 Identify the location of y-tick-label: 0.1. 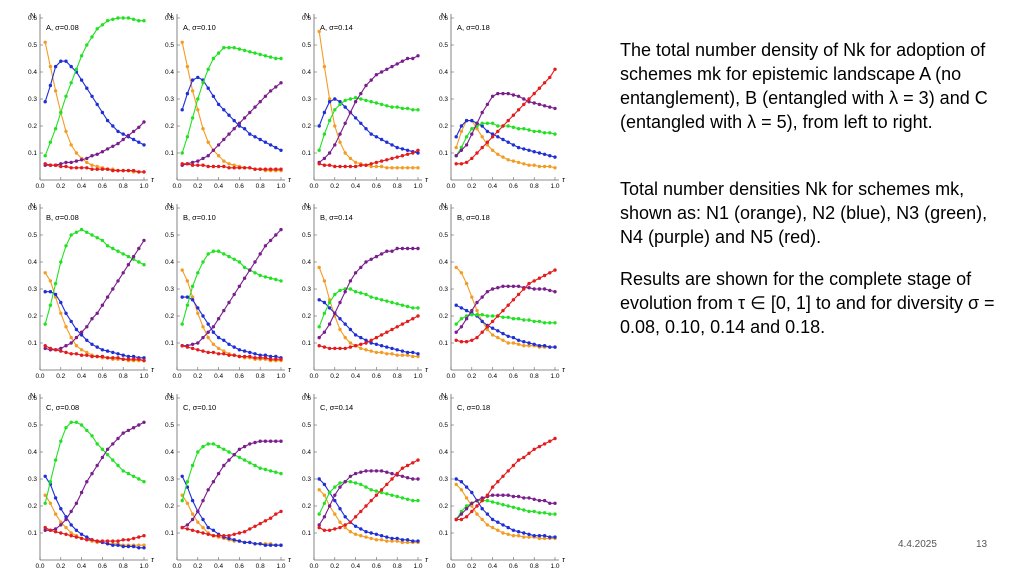
(169, 533).